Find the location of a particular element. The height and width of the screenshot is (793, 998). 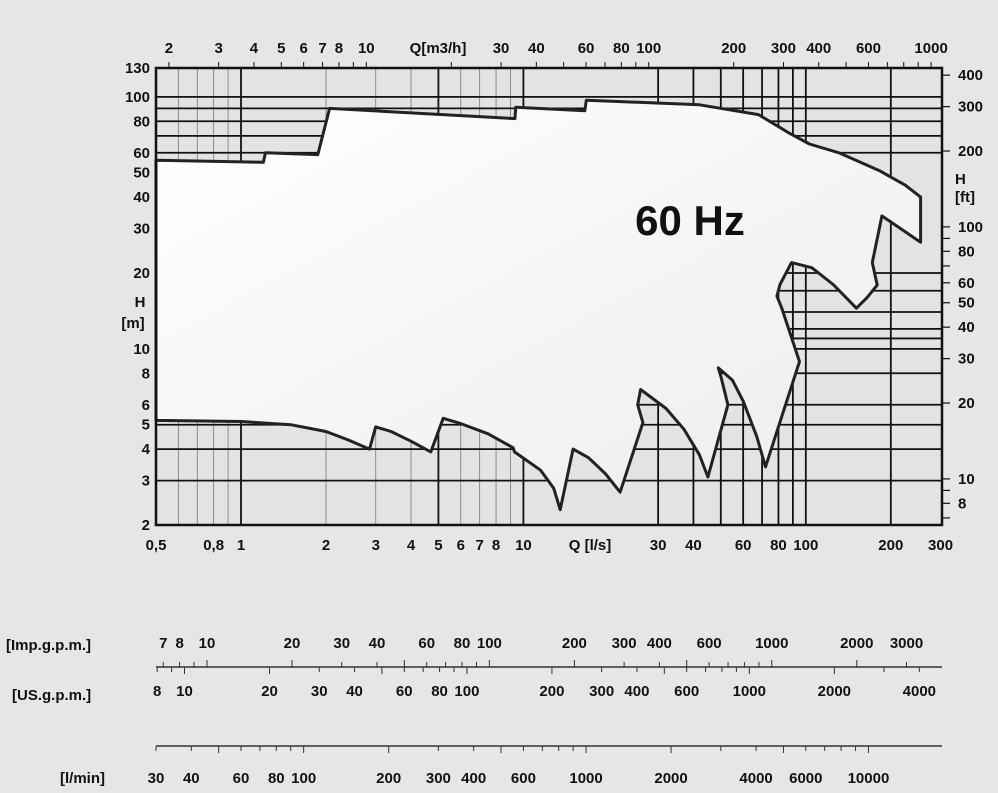

x-tick-label-top: 30 is located at coordinates (501, 48).